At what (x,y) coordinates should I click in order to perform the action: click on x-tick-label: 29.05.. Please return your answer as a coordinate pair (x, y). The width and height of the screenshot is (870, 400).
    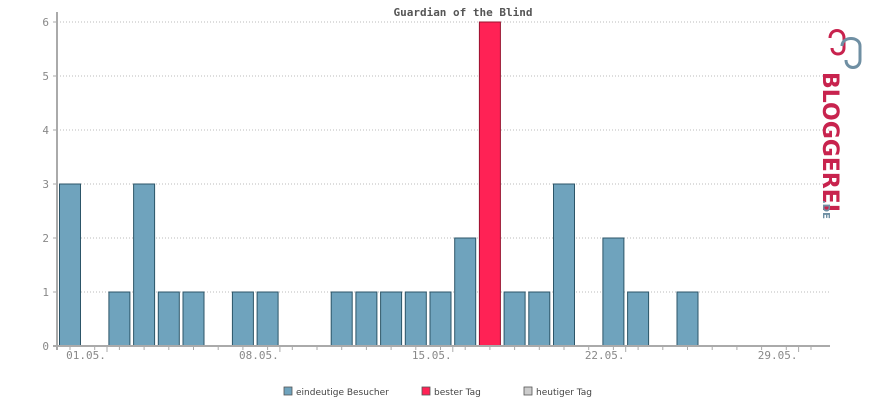
    Looking at the image, I should click on (778, 355).